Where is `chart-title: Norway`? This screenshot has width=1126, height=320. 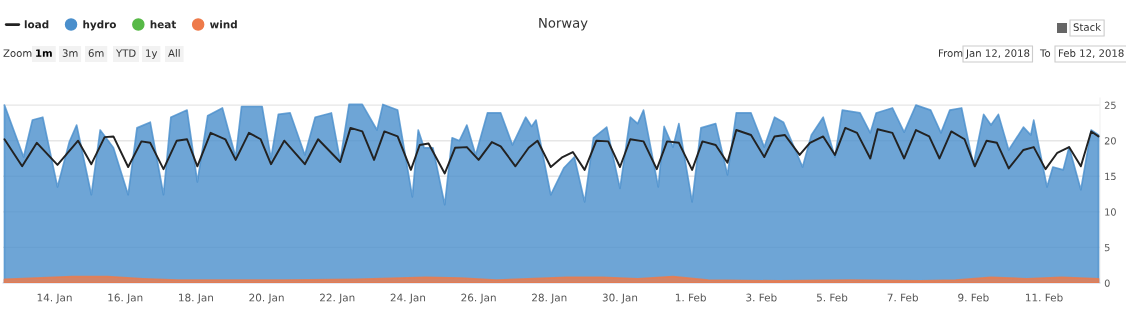 chart-title: Norway is located at coordinates (563, 24).